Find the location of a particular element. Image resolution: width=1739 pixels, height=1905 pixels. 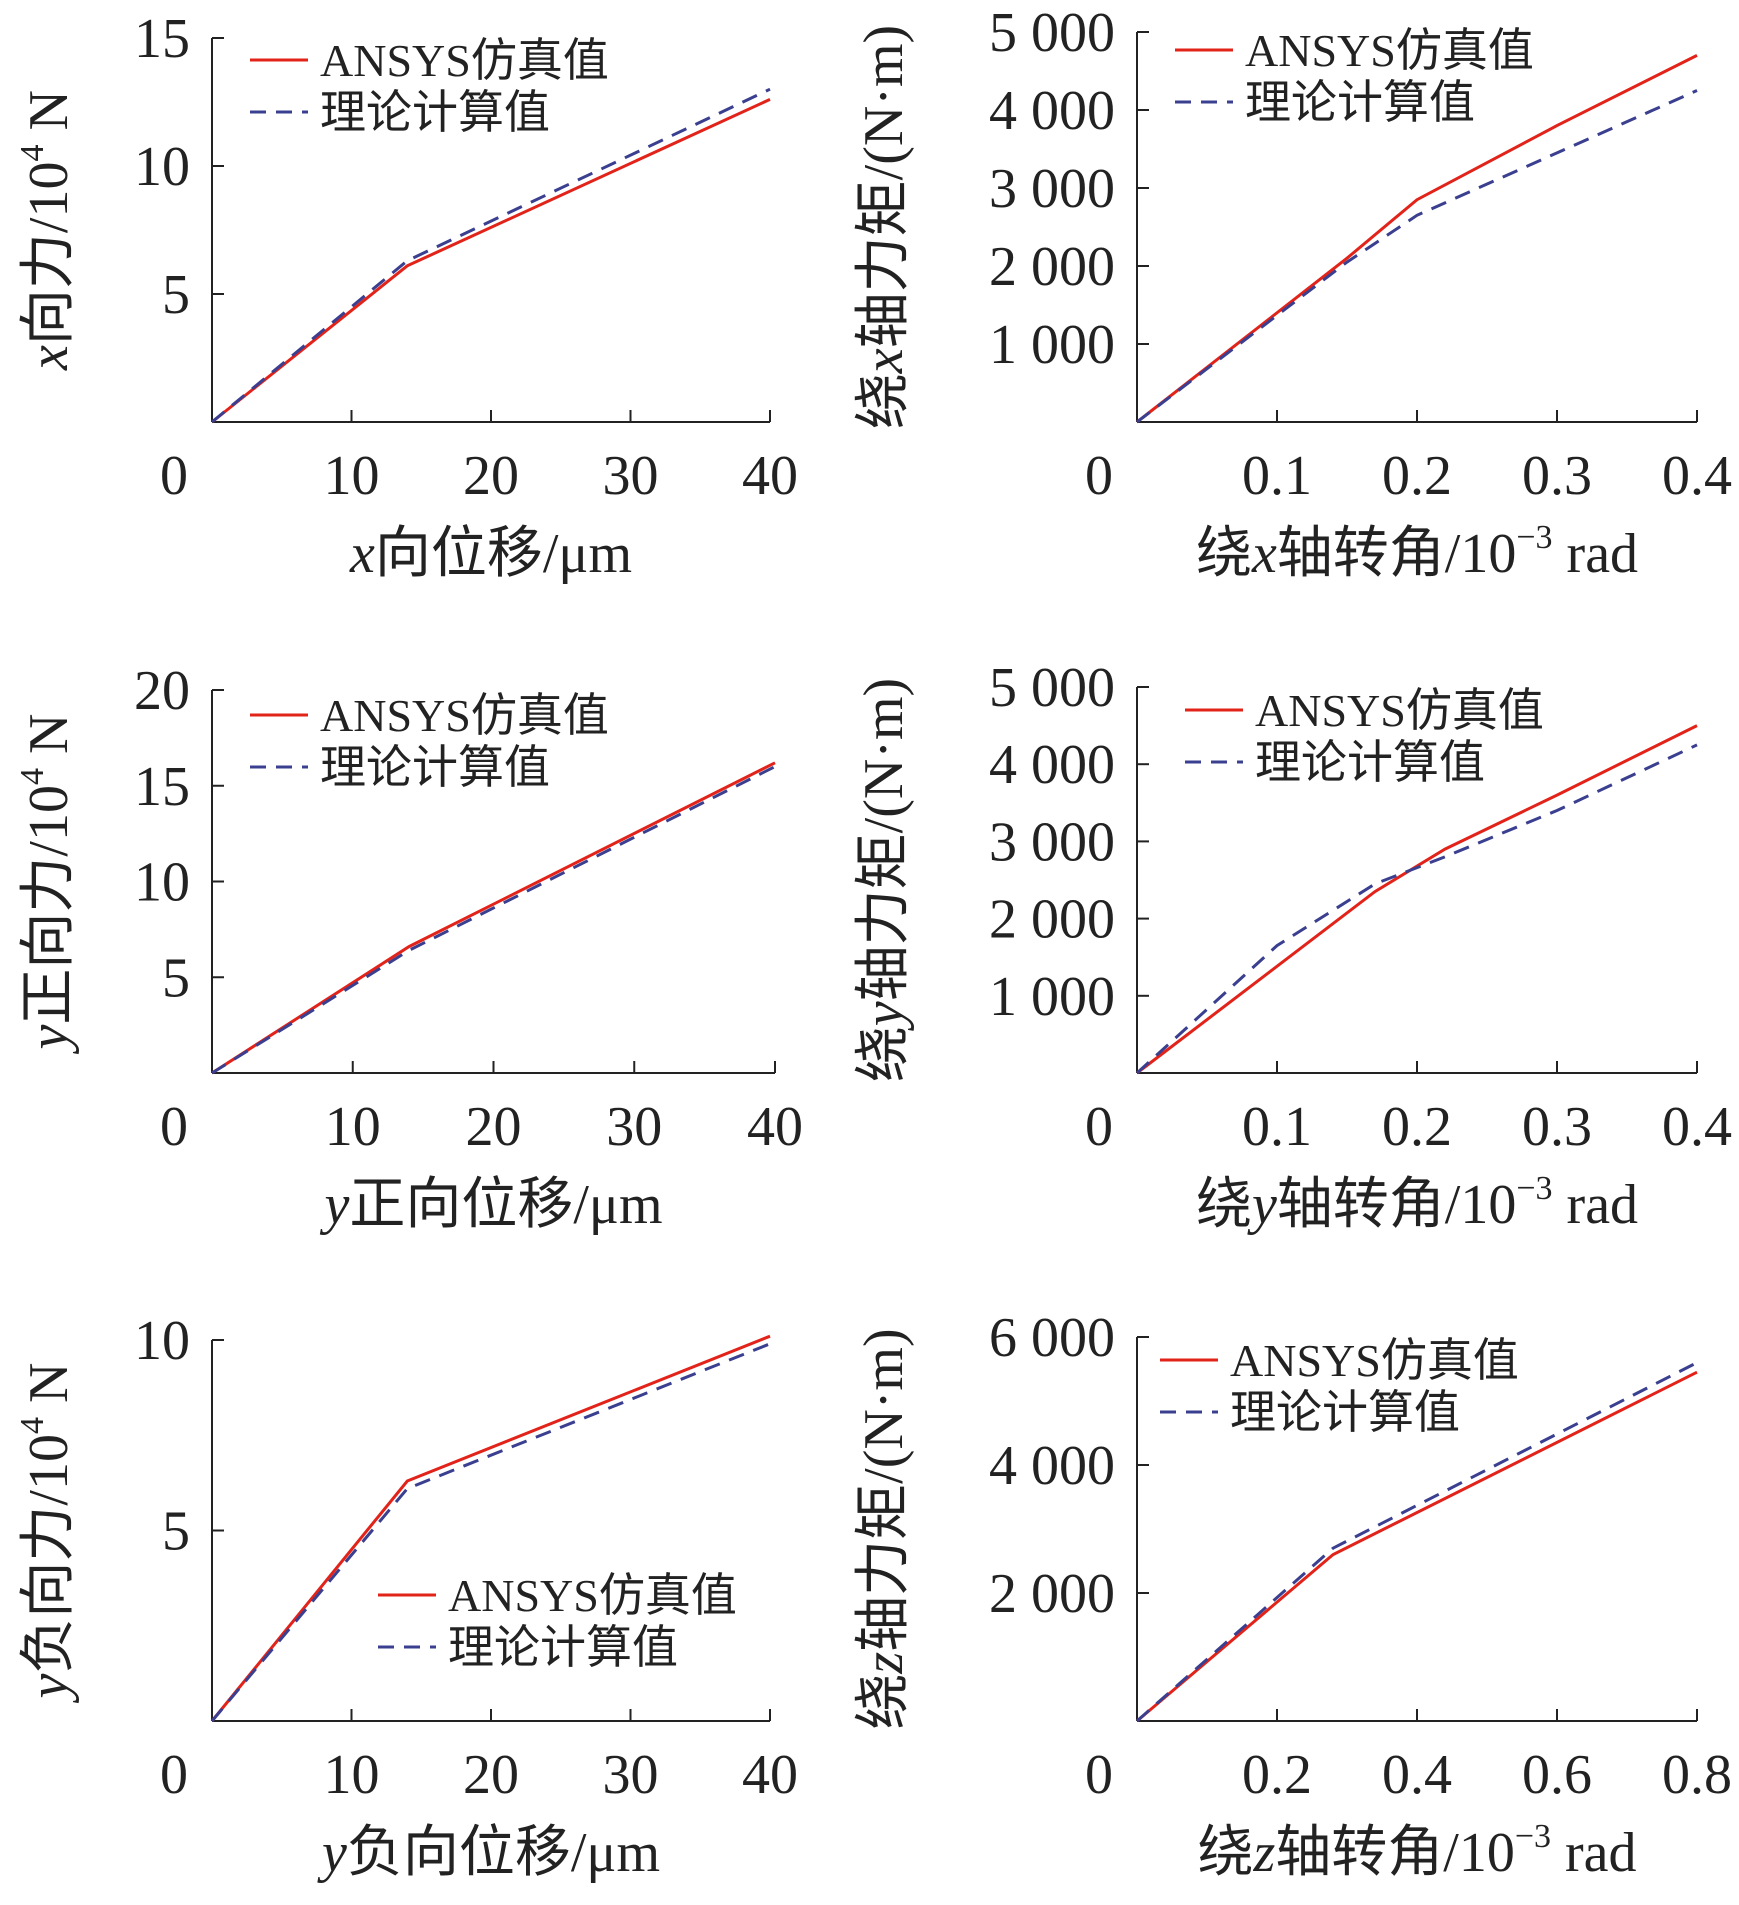

y-axis-label: x向力/104 N is located at coordinates (47, 230).